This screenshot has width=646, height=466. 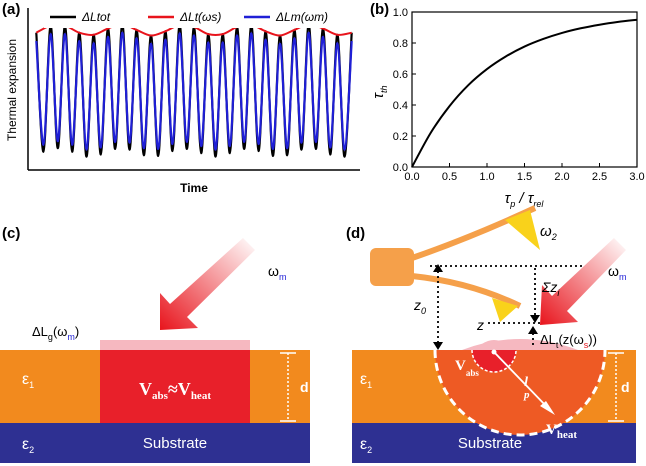 I want to click on label-part: z, so click(x=417, y=305).